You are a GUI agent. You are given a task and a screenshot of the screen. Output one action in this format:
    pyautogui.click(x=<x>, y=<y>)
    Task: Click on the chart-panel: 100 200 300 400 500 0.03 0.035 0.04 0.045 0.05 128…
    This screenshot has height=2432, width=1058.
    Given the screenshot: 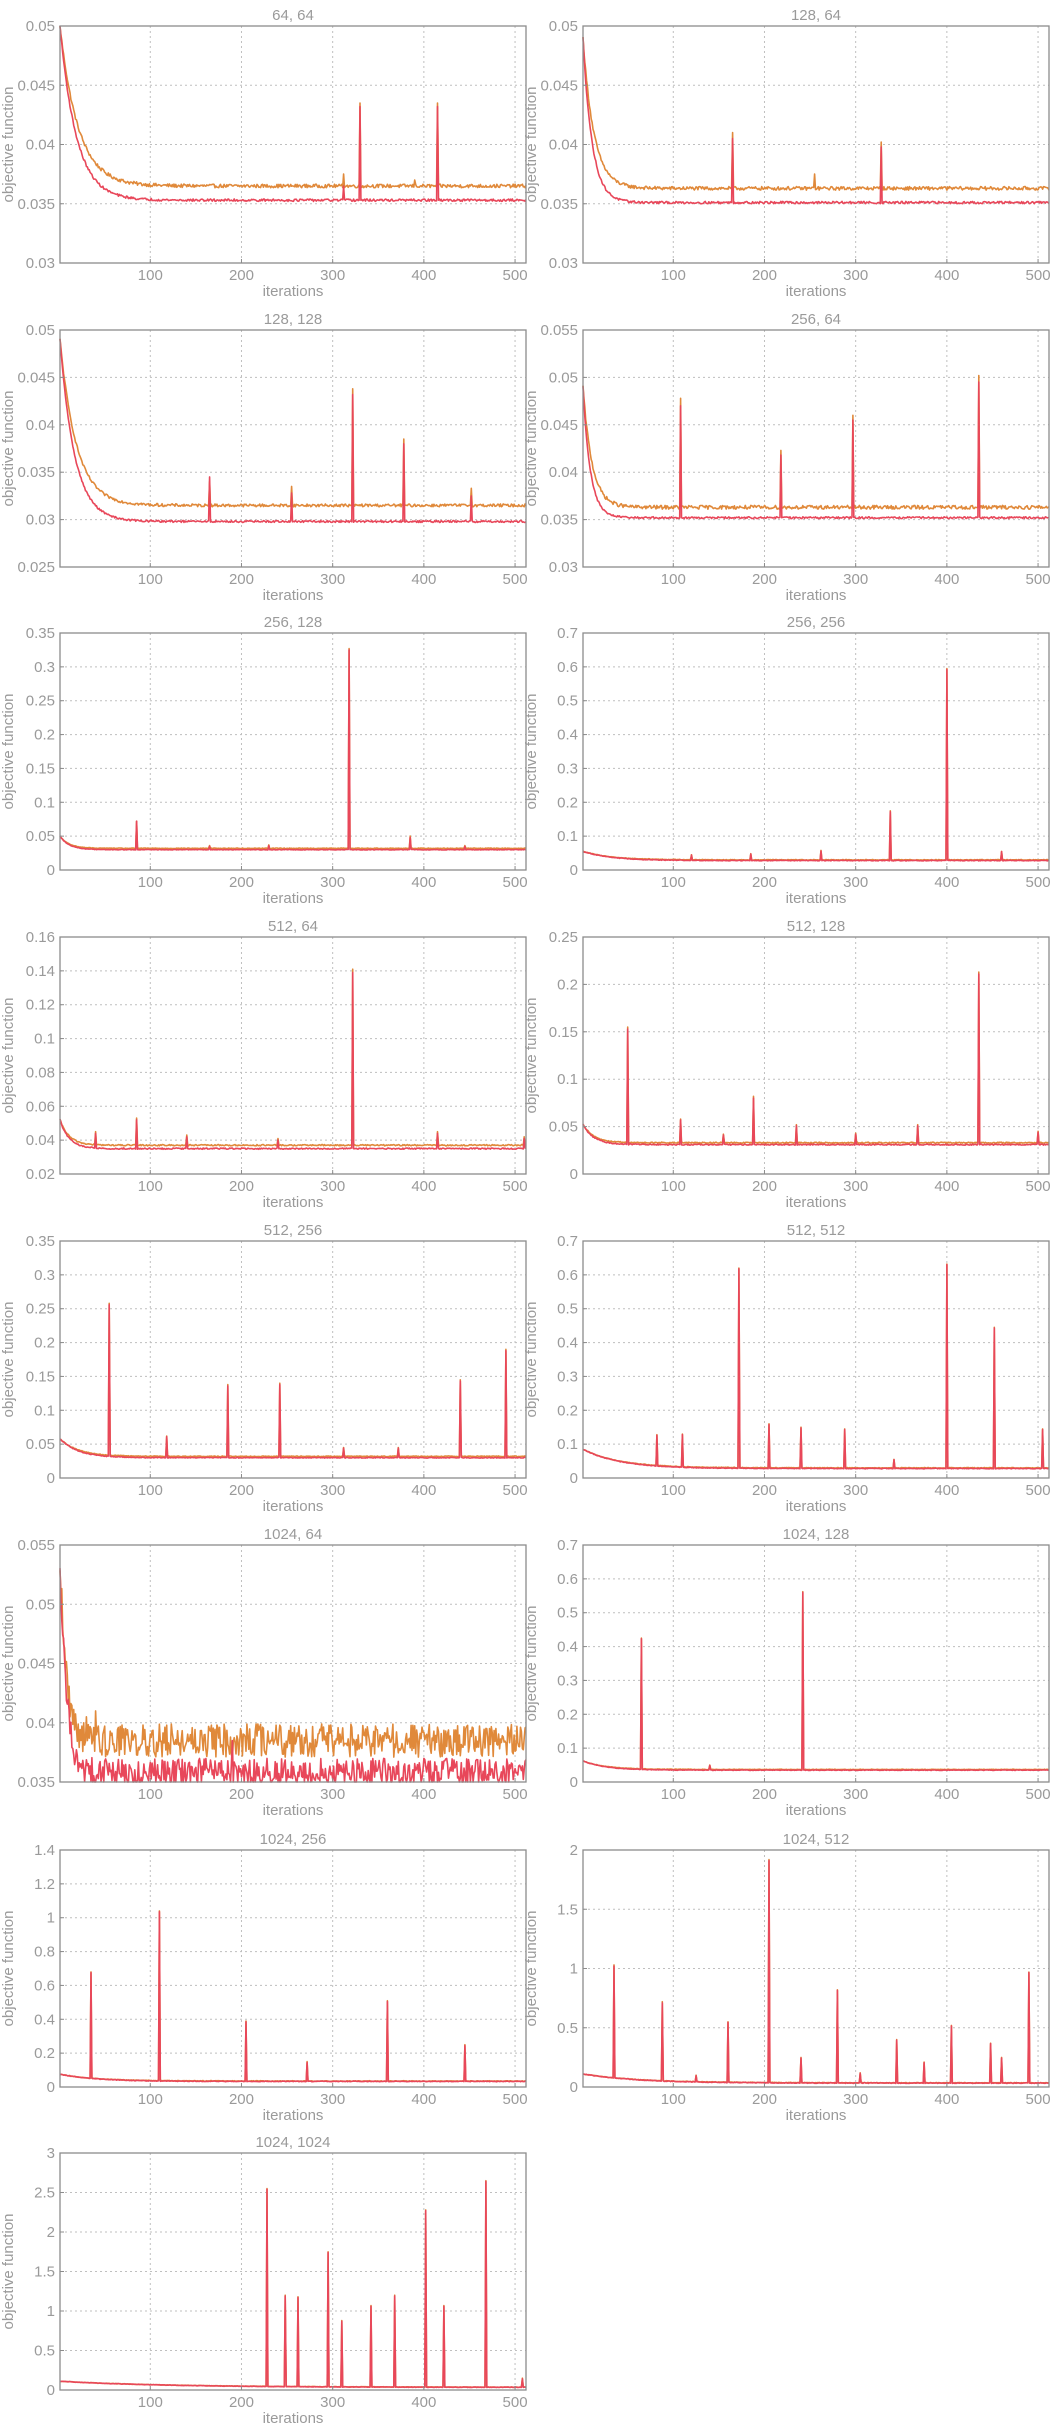 What is the action you would take?
    pyautogui.click(x=787, y=153)
    